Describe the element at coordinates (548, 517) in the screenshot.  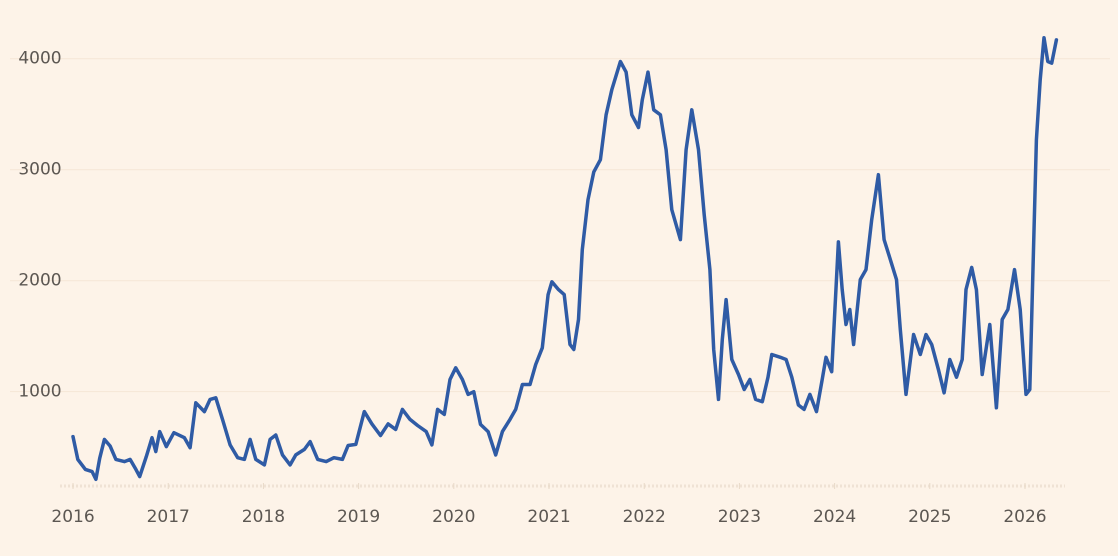
I see `x-tick-label: 2021` at that location.